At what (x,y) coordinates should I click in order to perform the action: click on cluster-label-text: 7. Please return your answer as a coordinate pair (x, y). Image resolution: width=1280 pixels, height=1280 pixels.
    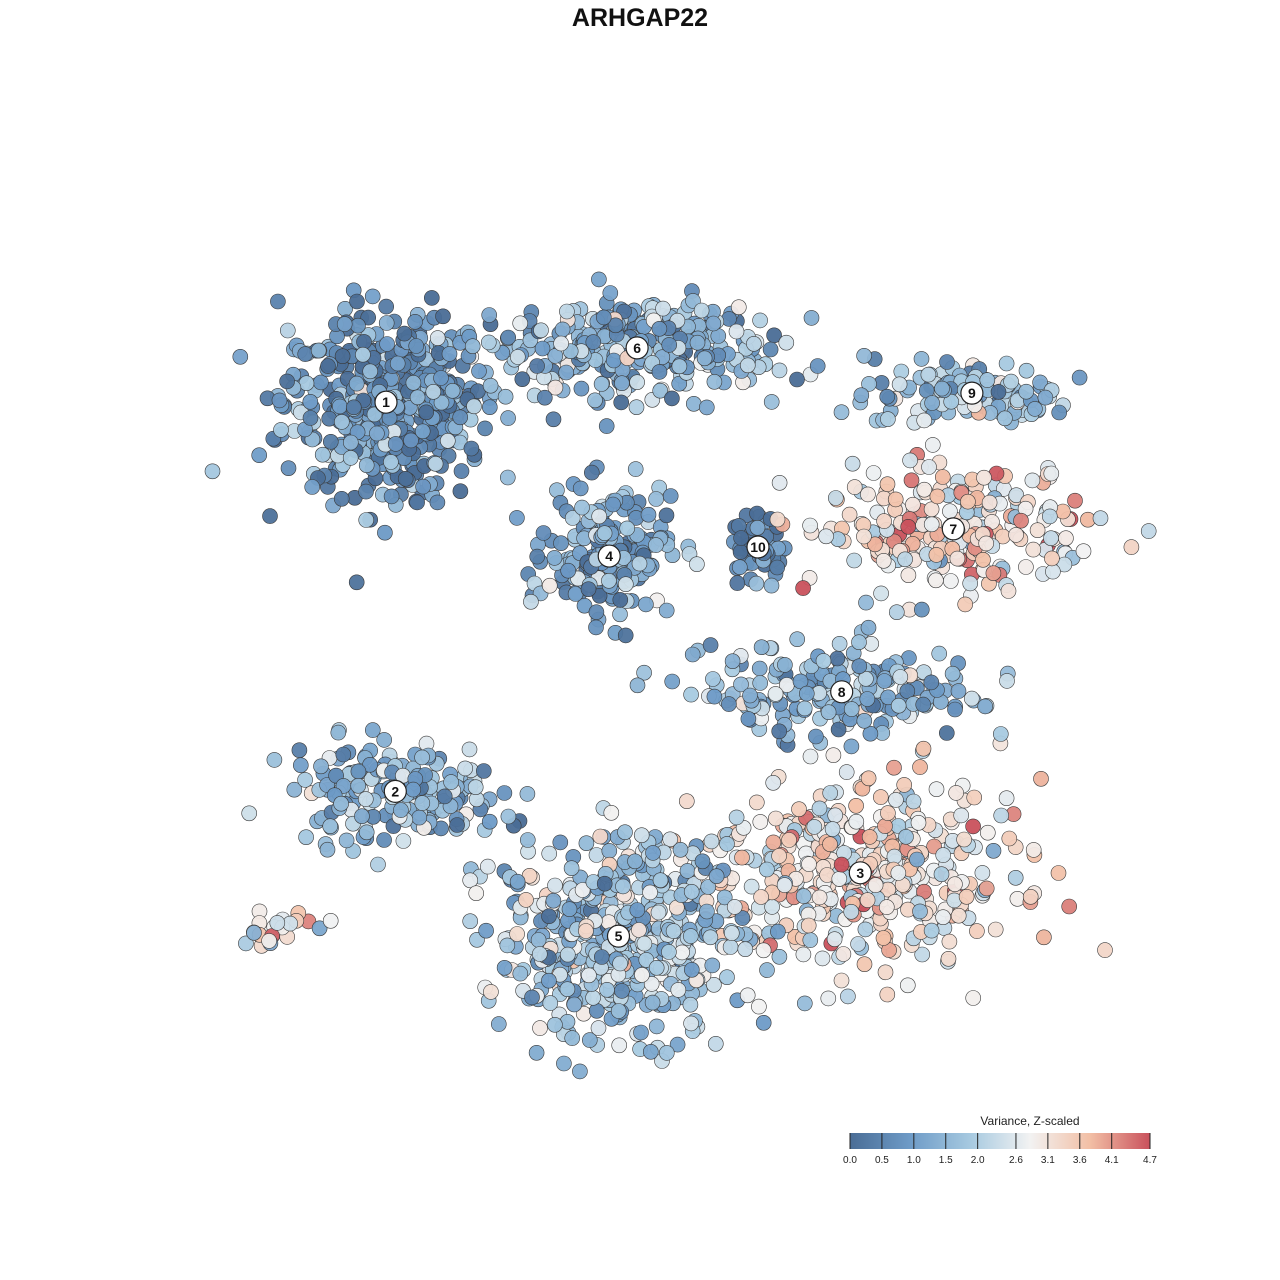
    Looking at the image, I should click on (953, 529).